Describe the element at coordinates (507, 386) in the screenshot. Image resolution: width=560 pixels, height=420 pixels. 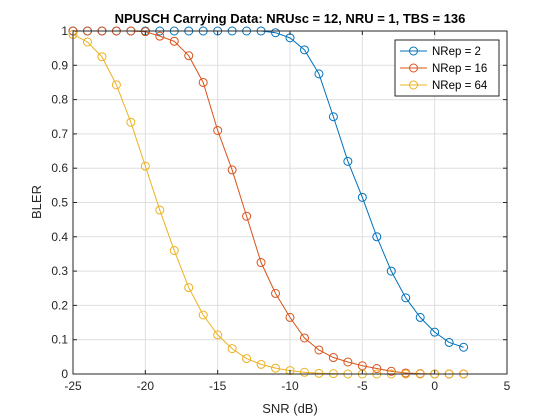
I see `x-tick-label: 5` at that location.